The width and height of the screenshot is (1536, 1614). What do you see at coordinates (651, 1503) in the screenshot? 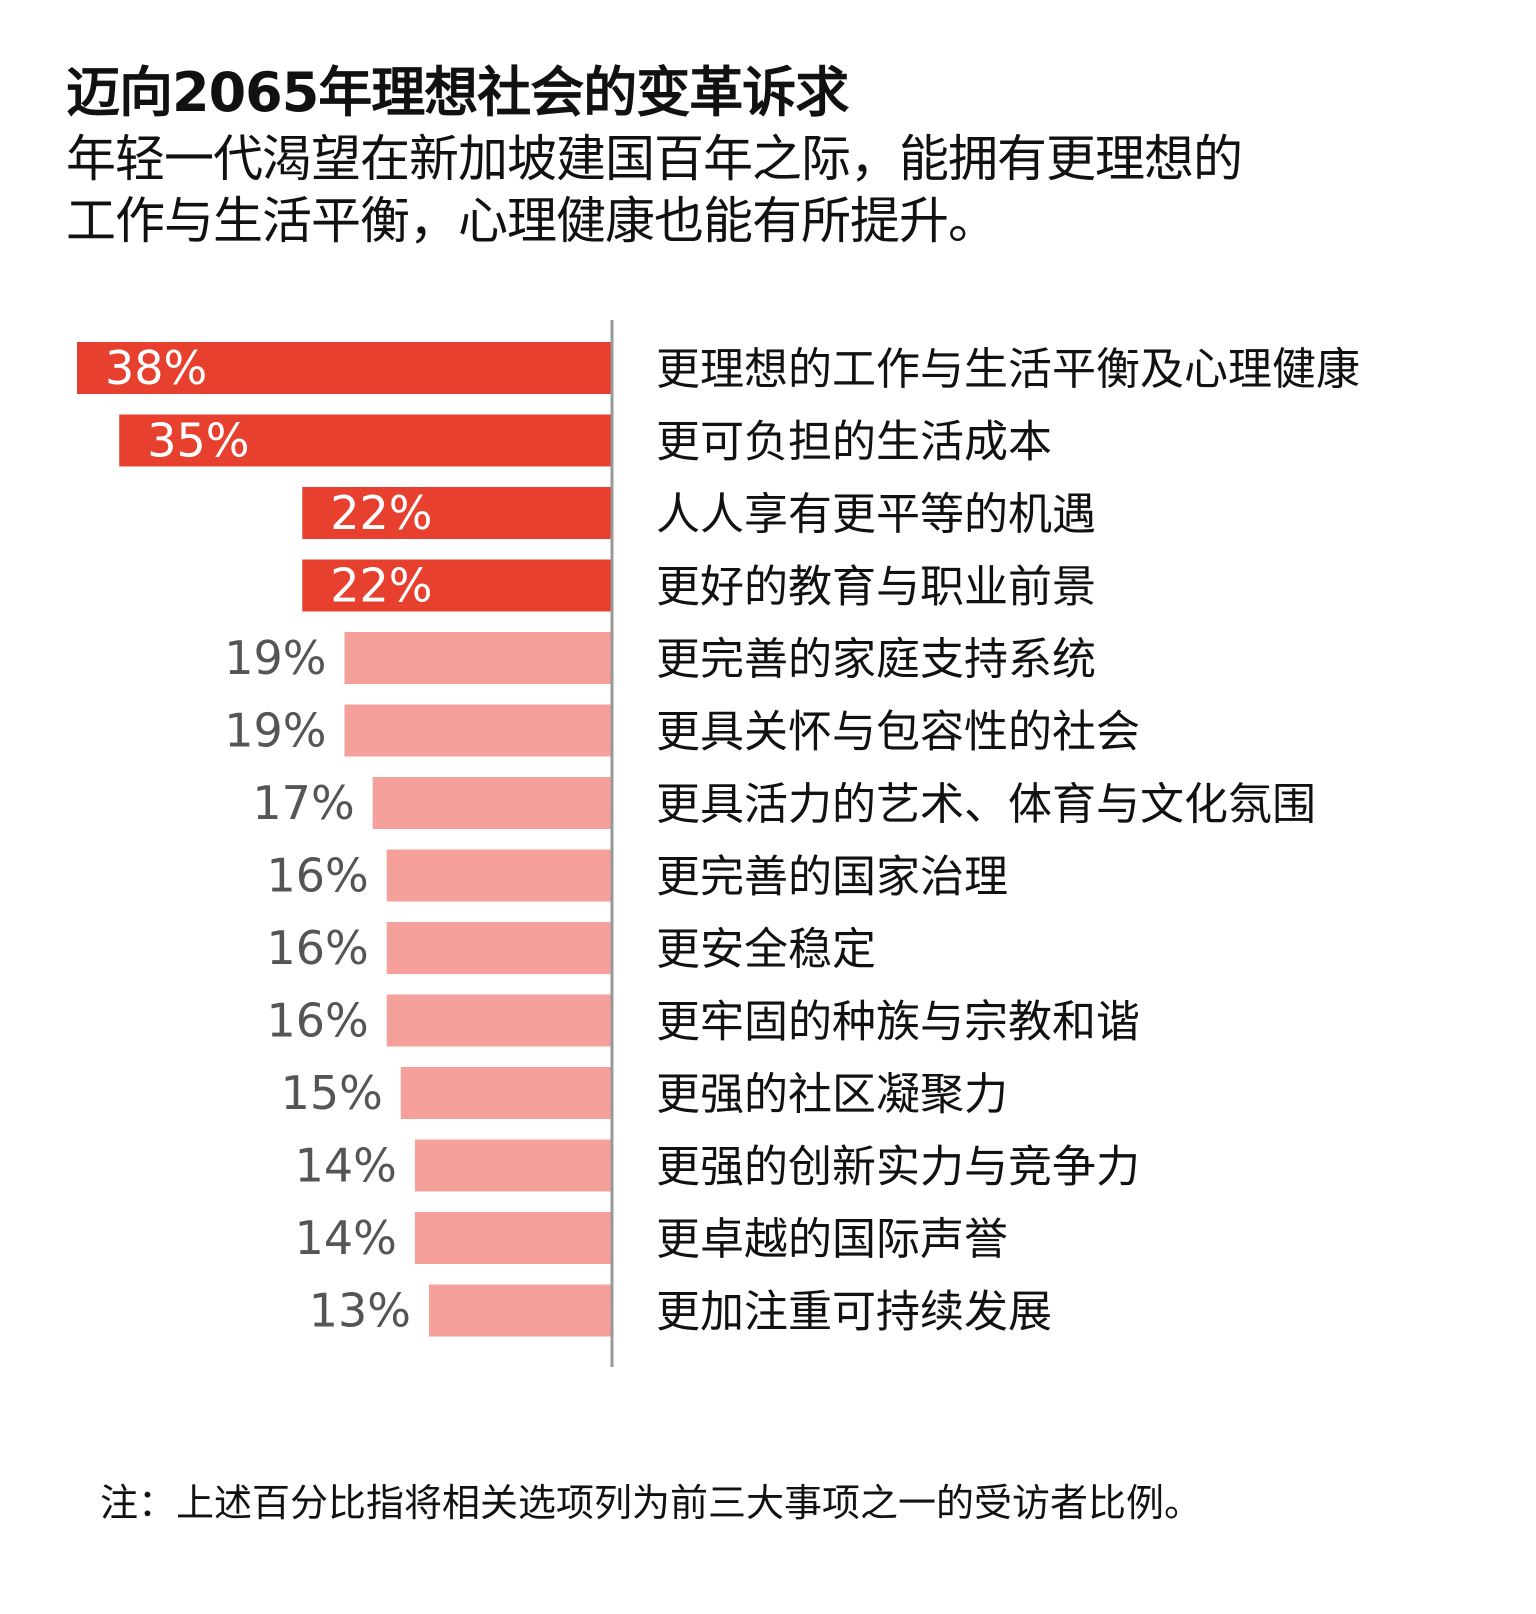
I see `footnote: 注：上述百分比指将相关选项列为前三大事项之一的受访者比例。` at bounding box center [651, 1503].